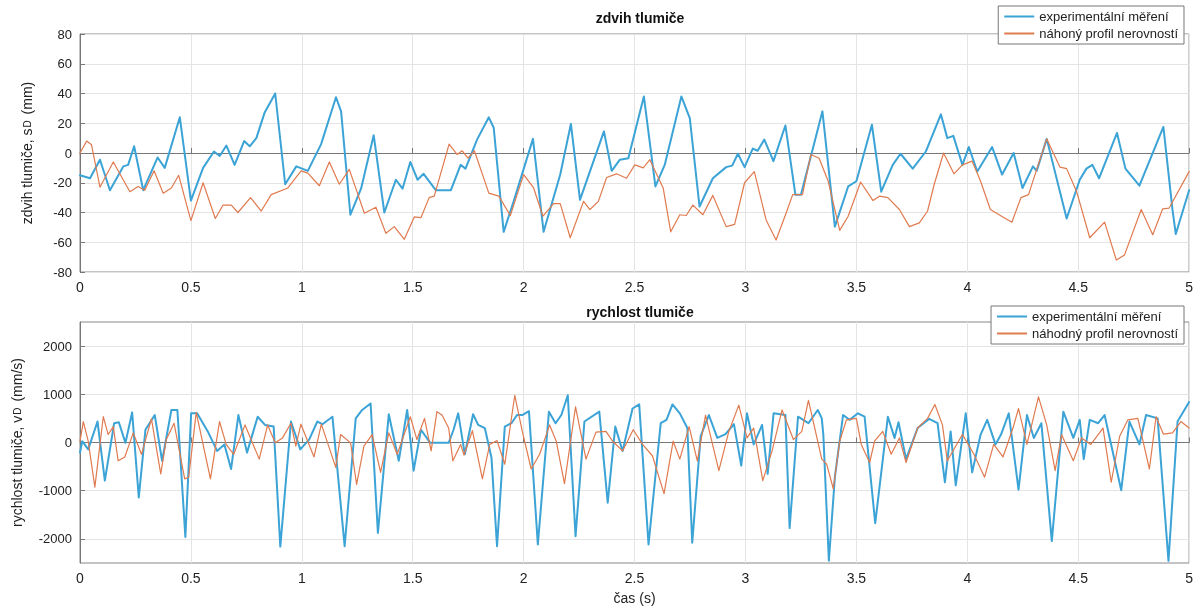 Image resolution: width=1196 pixels, height=610 pixels. I want to click on y-axis-title: rychlost tlumiče, vD (mm/s), so click(17, 442).